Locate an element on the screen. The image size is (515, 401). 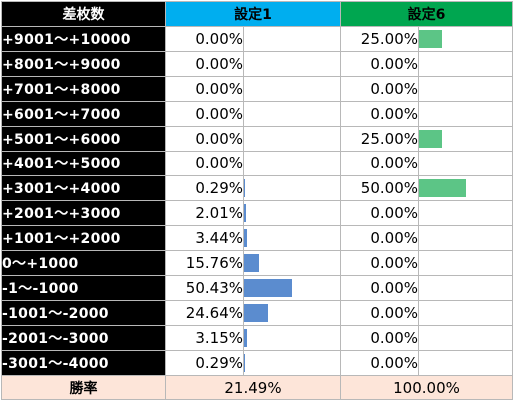
setting-1-percent: 2.01% is located at coordinates (204, 213).